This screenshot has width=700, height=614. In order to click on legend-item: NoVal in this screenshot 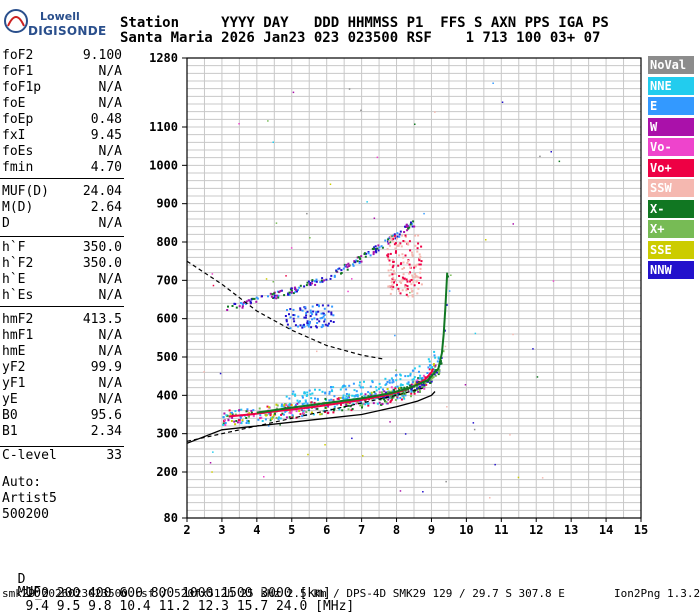, I will do `click(671, 65)`.